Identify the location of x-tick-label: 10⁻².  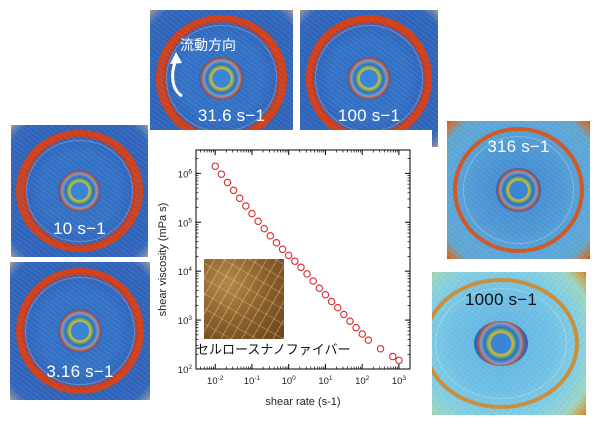
(215, 381).